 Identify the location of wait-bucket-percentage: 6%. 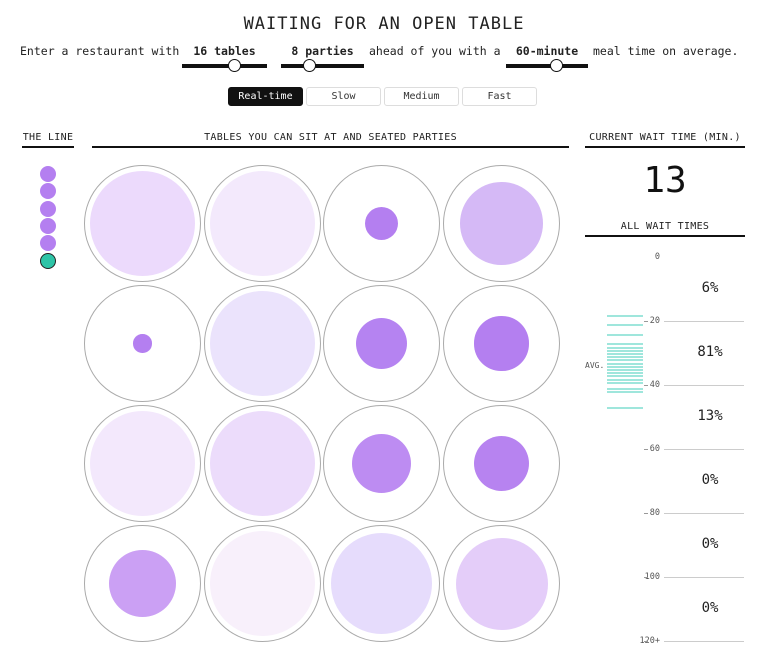
(710, 288).